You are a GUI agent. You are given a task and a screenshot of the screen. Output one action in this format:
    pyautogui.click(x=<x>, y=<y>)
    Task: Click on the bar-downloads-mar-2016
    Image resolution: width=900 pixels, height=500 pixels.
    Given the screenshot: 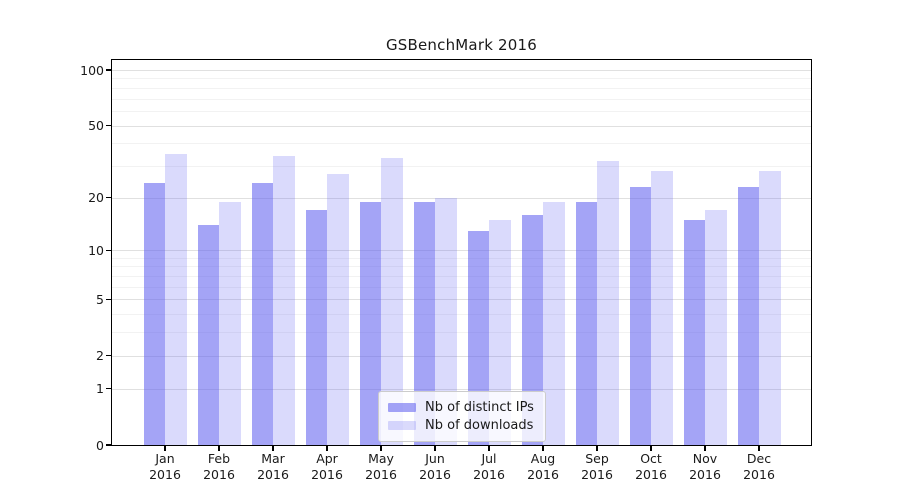 What is the action you would take?
    pyautogui.click(x=284, y=300)
    